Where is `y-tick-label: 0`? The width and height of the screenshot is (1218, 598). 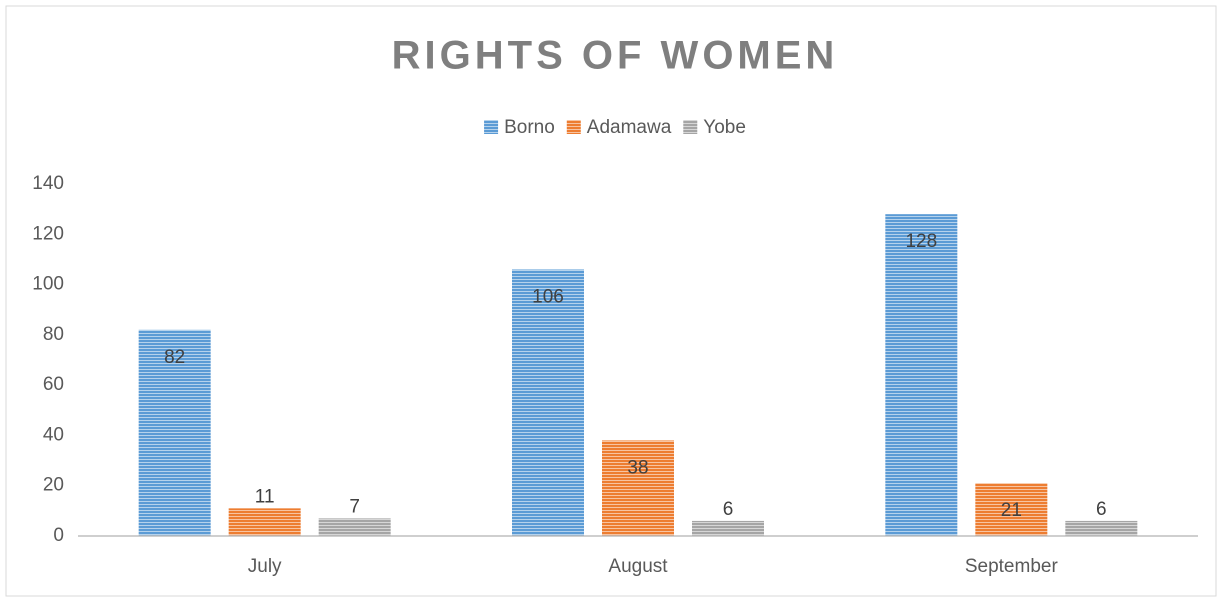 y-tick-label: 0 is located at coordinates (58, 535).